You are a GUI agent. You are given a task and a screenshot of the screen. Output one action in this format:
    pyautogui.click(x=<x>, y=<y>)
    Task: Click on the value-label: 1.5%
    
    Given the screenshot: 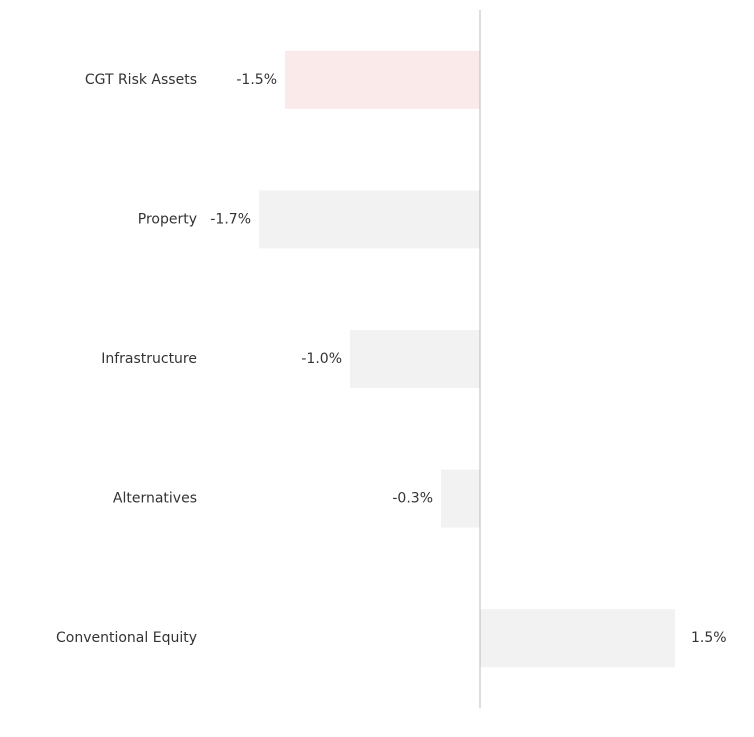 What is the action you would take?
    pyautogui.click(x=709, y=638)
    